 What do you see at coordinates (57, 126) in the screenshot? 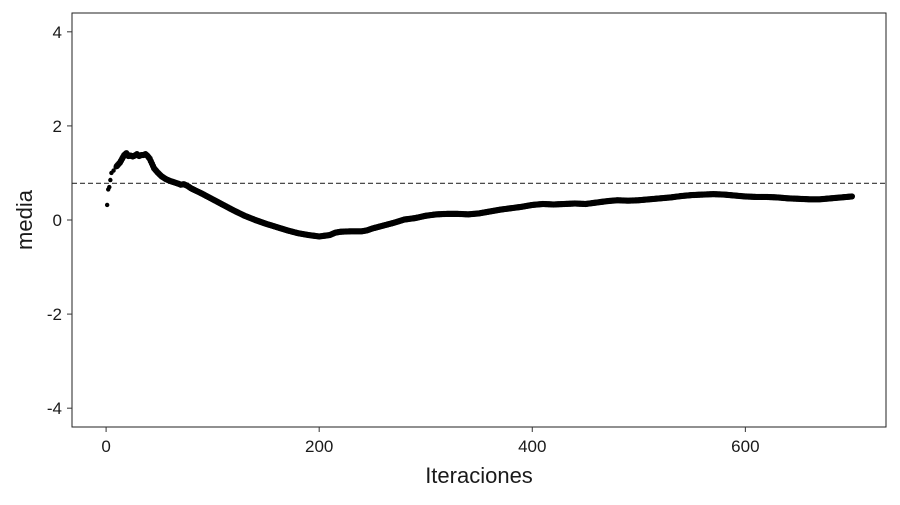
I see `y-tick-label: 2` at bounding box center [57, 126].